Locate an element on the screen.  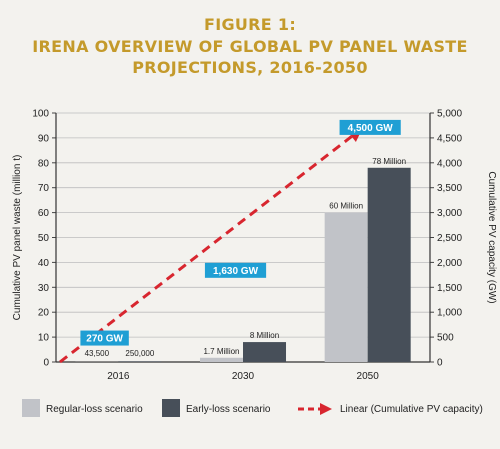
legend-label-early: Early-loss scenario is located at coordinates (228, 409).